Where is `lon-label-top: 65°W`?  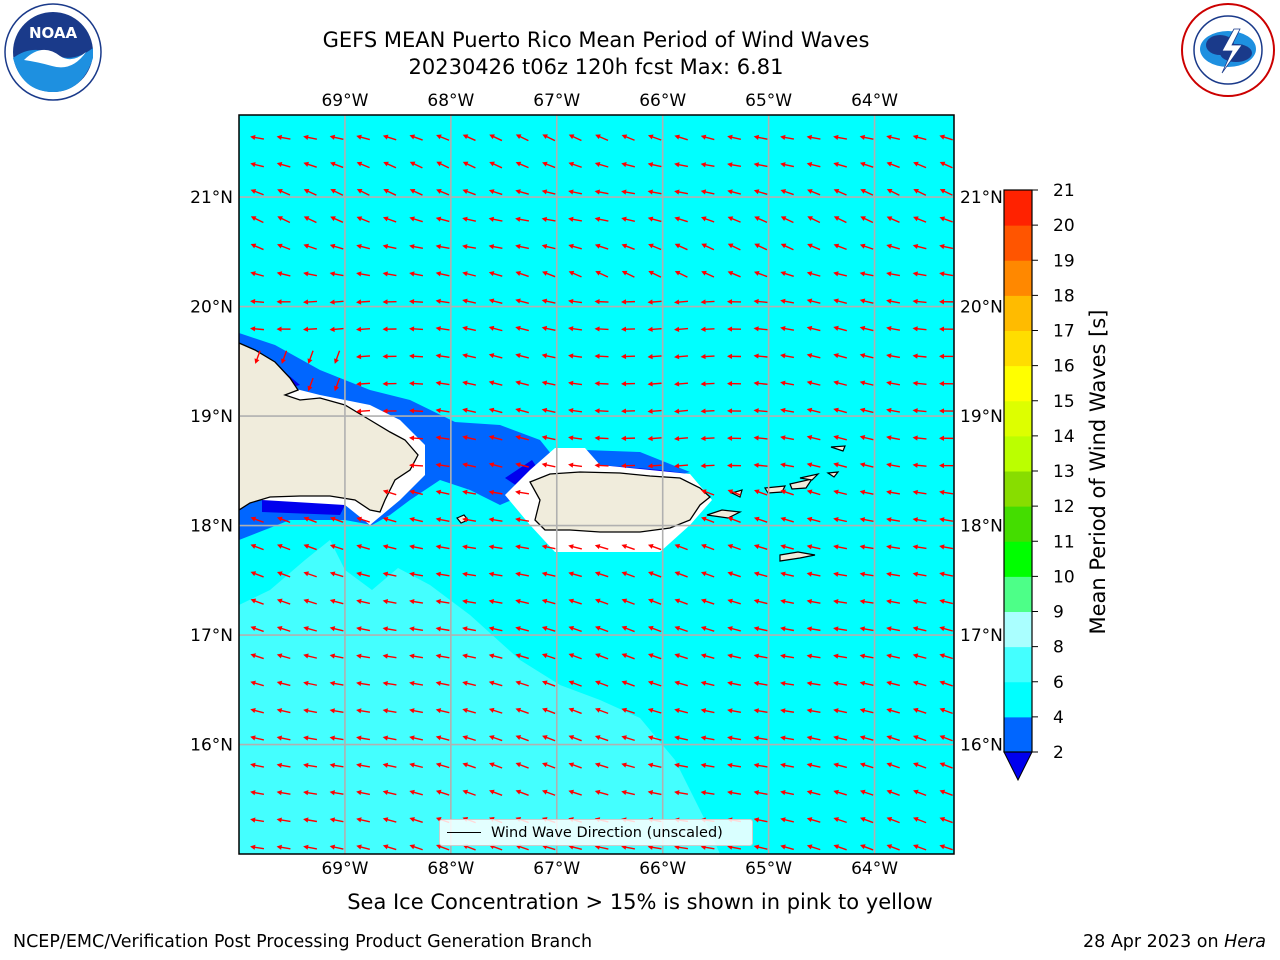
lon-label-top: 65°W is located at coordinates (768, 101).